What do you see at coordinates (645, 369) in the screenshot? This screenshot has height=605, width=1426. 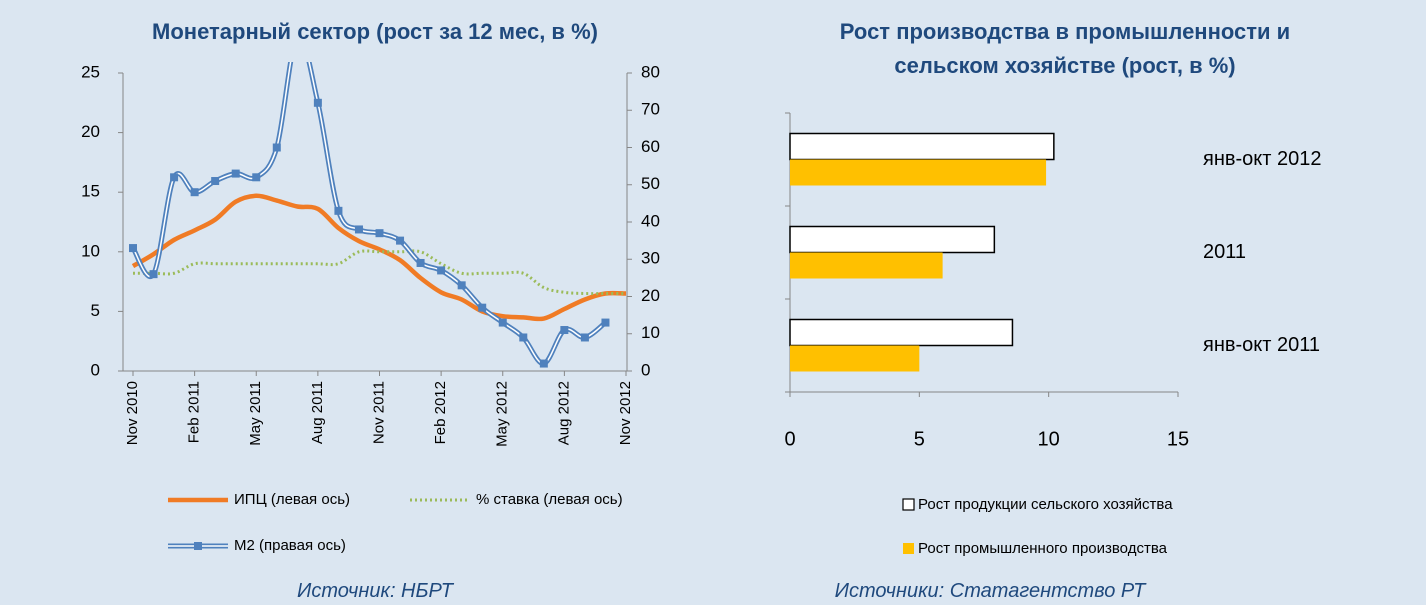 I see `y2-tick-label: 0` at bounding box center [645, 369].